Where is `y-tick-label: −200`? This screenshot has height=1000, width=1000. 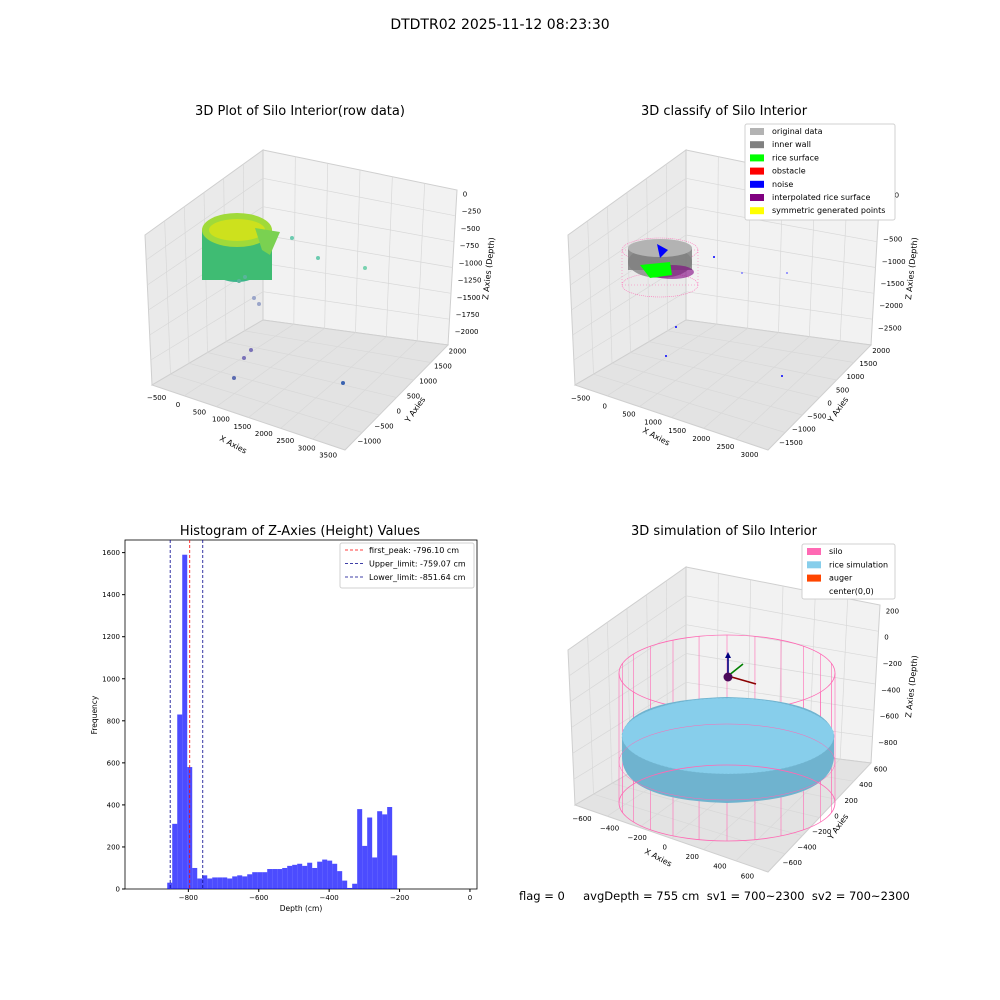 y-tick-label: −200 is located at coordinates (821, 832).